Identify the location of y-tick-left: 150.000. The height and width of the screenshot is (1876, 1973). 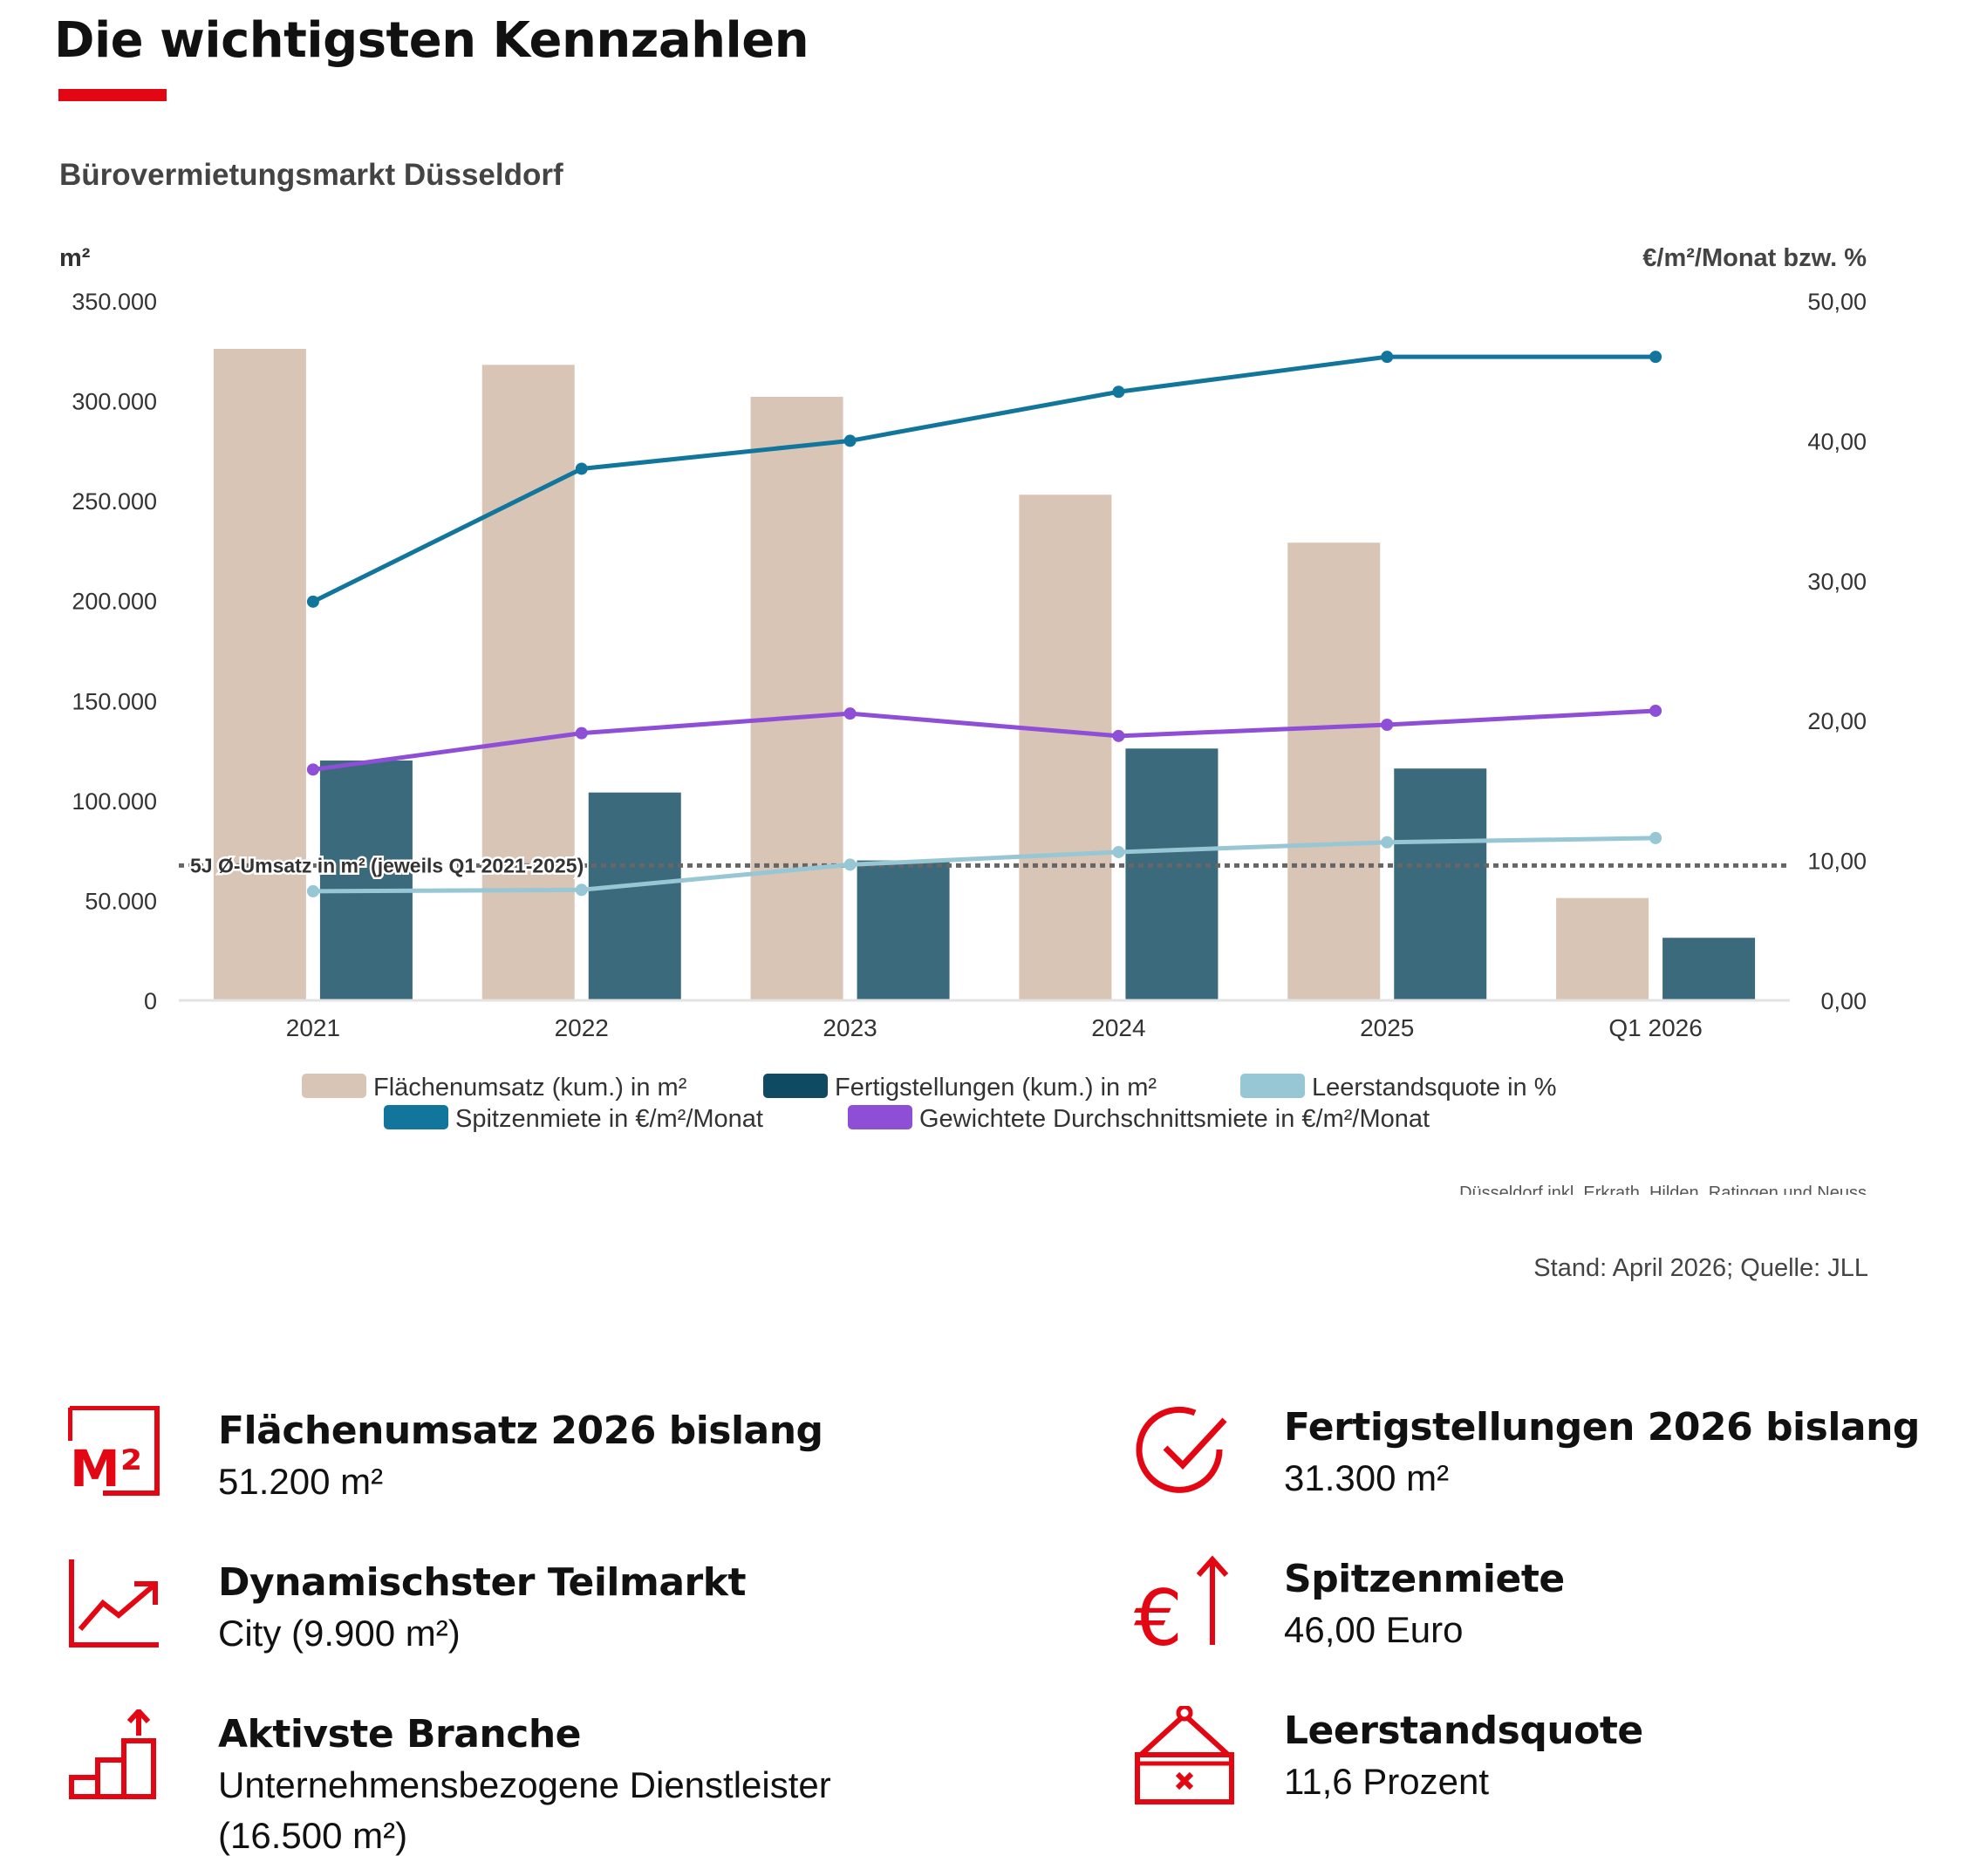
(114, 701).